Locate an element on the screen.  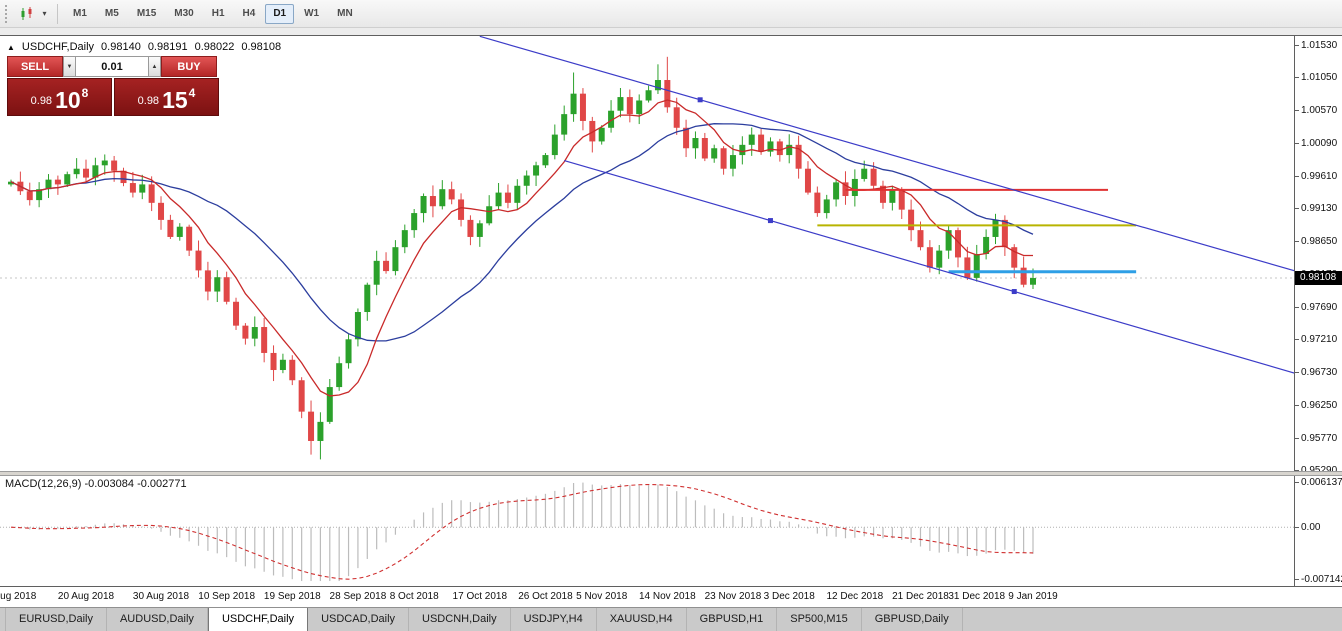
volume-input is located at coordinates (112, 66).